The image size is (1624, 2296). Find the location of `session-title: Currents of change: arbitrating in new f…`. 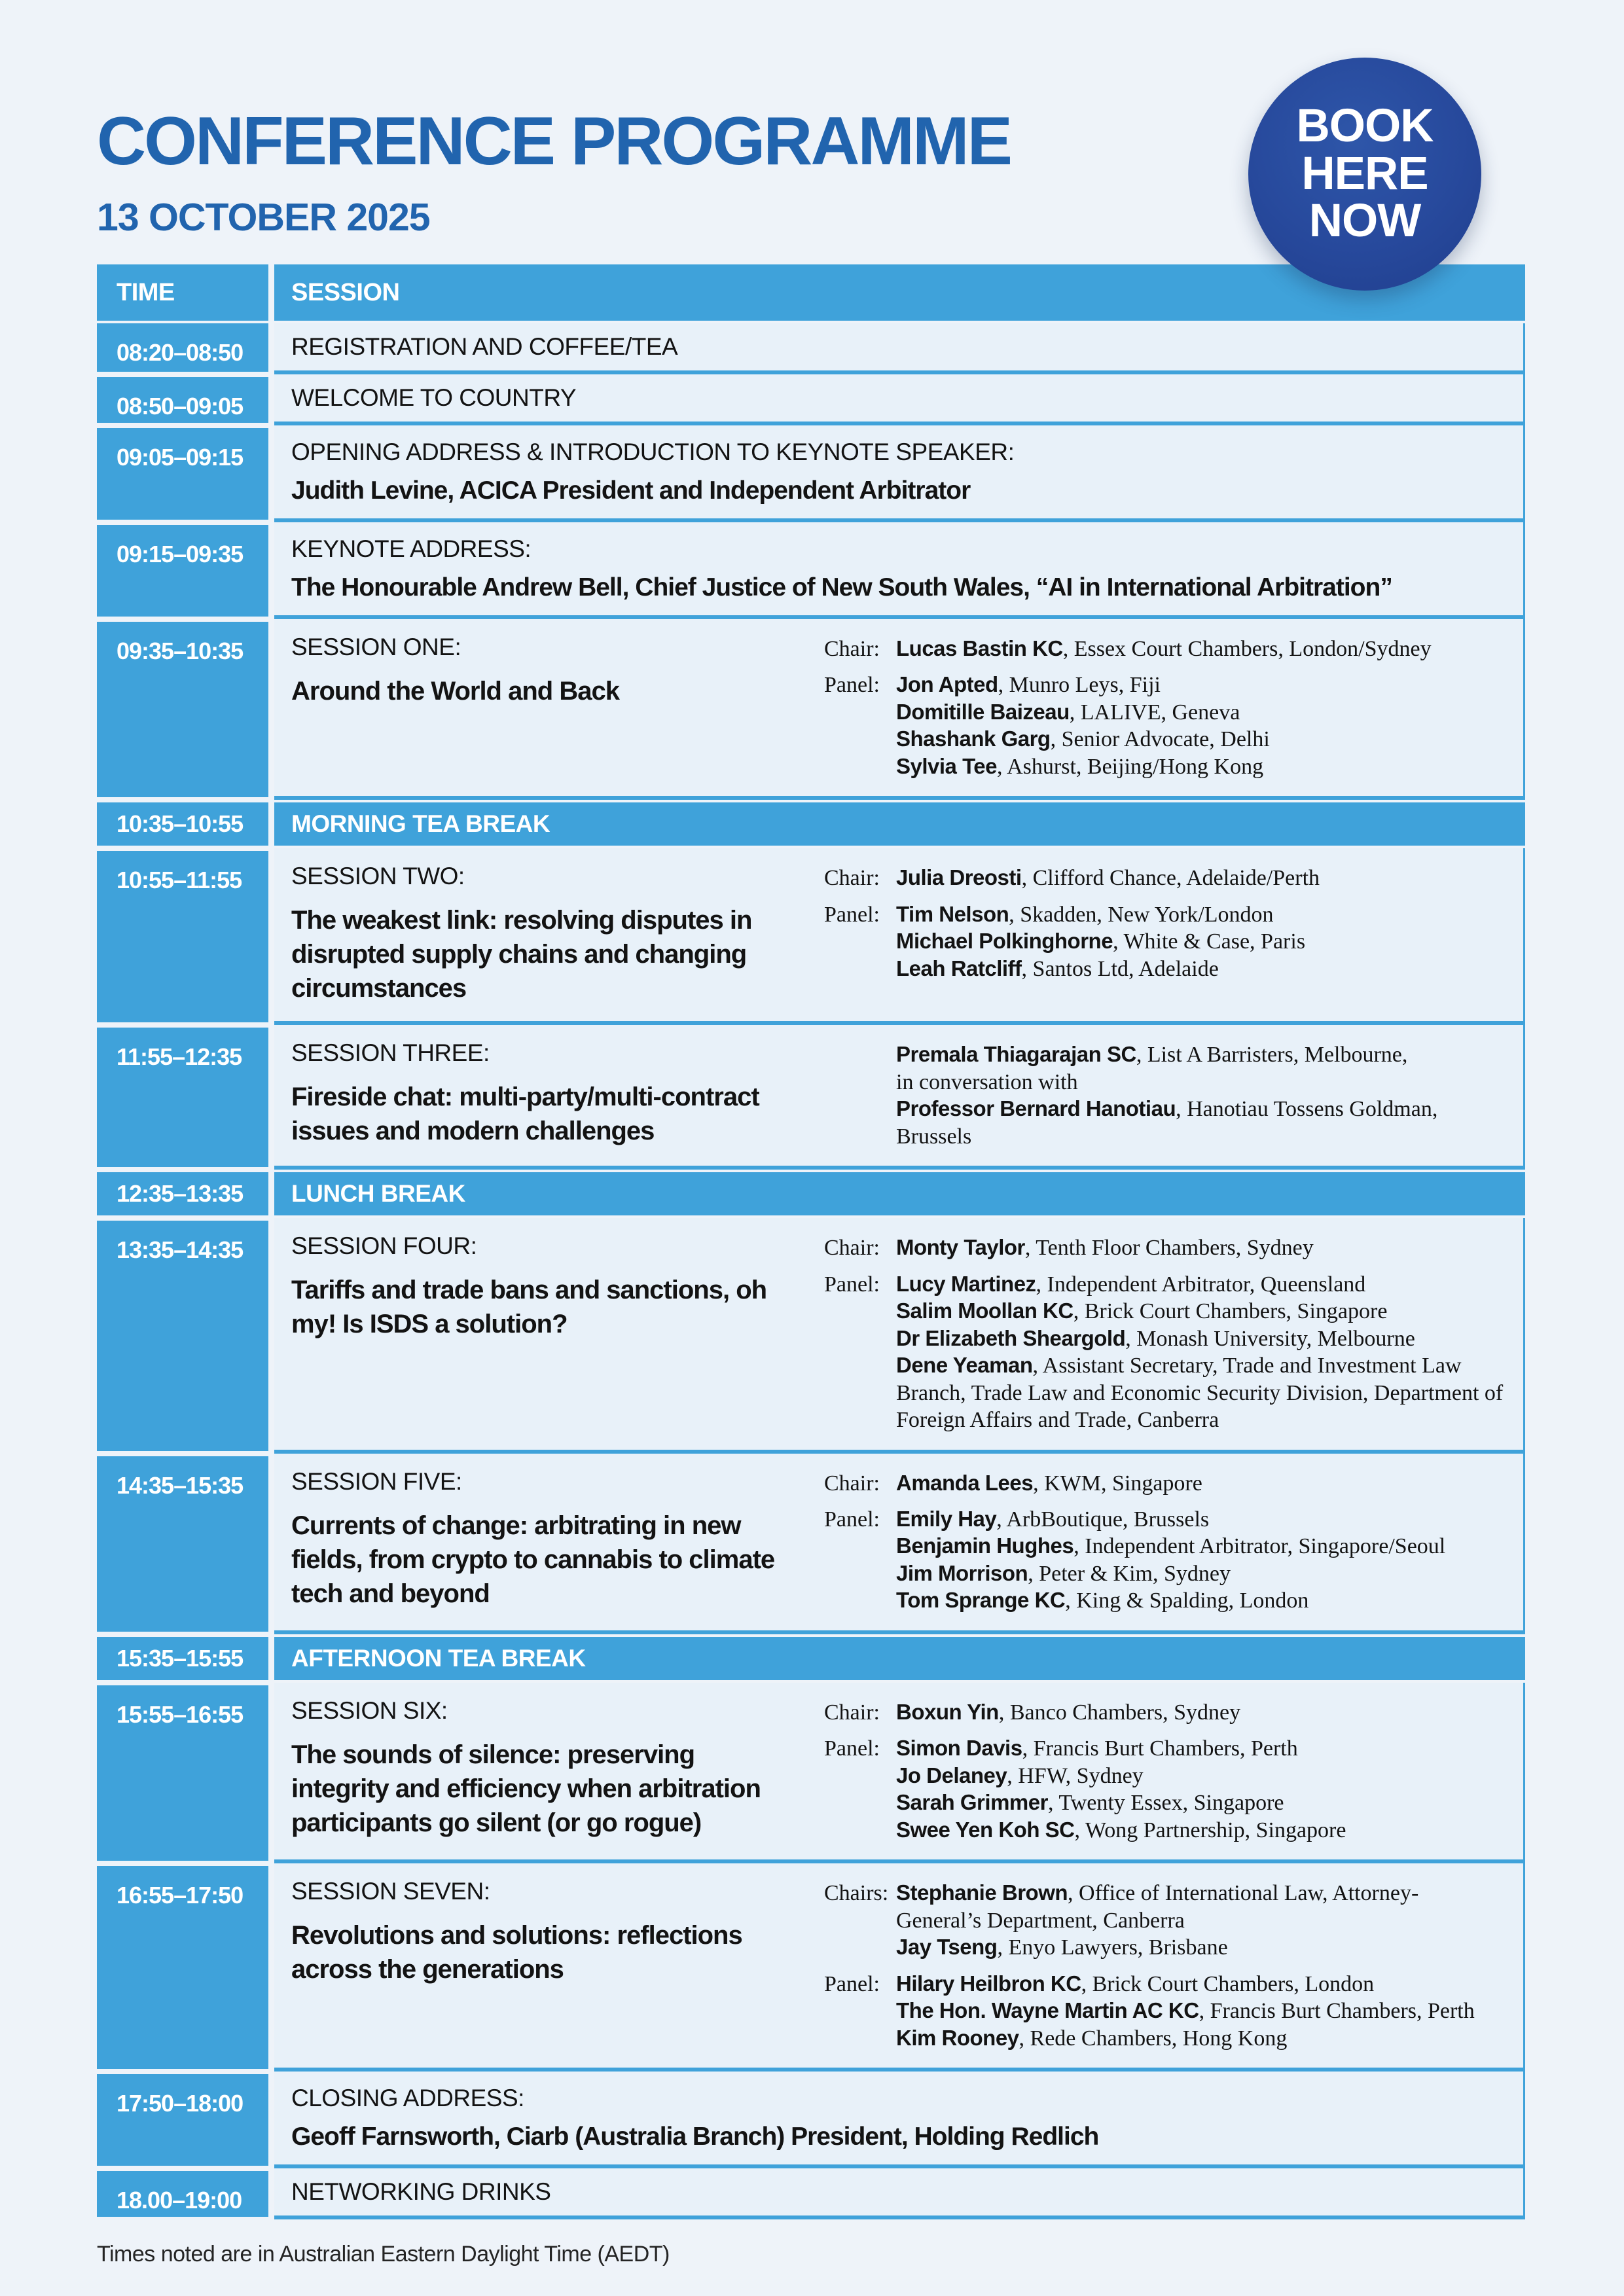

session-title: Currents of change: arbitrating in new f… is located at coordinates (533, 1559).